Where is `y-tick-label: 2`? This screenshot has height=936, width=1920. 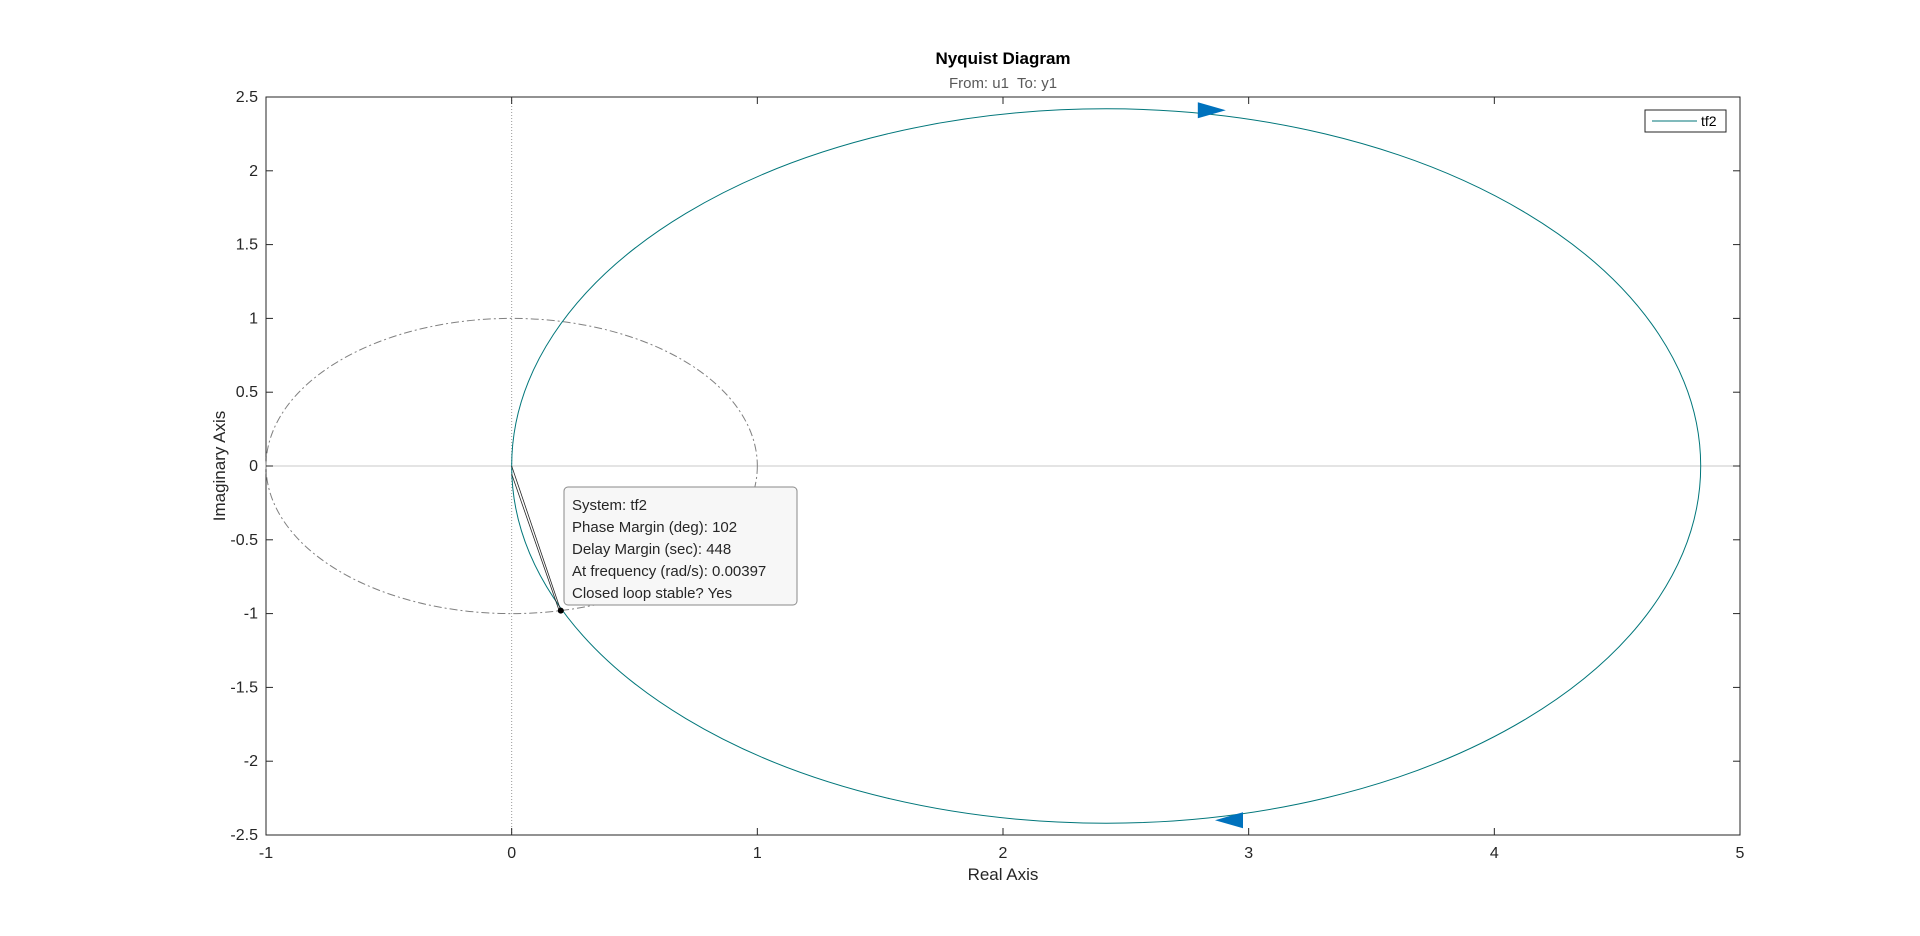 y-tick-label: 2 is located at coordinates (253, 171).